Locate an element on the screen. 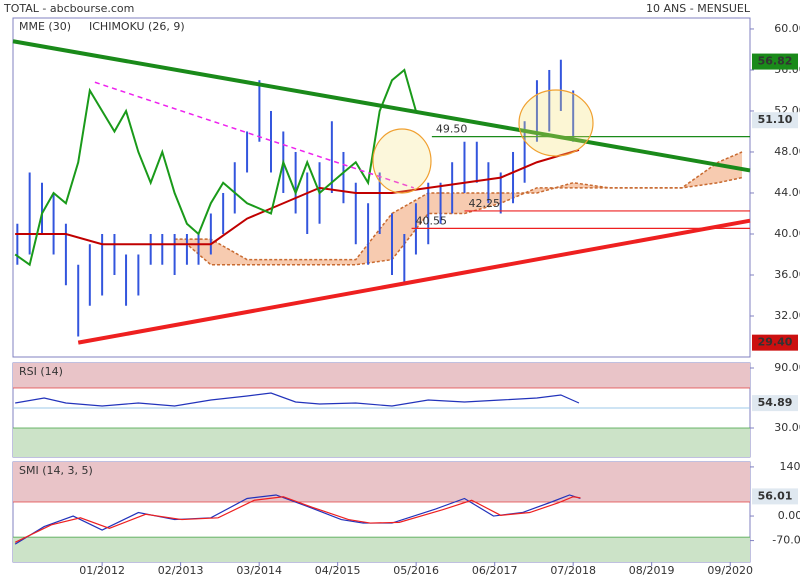  x-tick-label: 04/2015 is located at coordinates (338, 570).